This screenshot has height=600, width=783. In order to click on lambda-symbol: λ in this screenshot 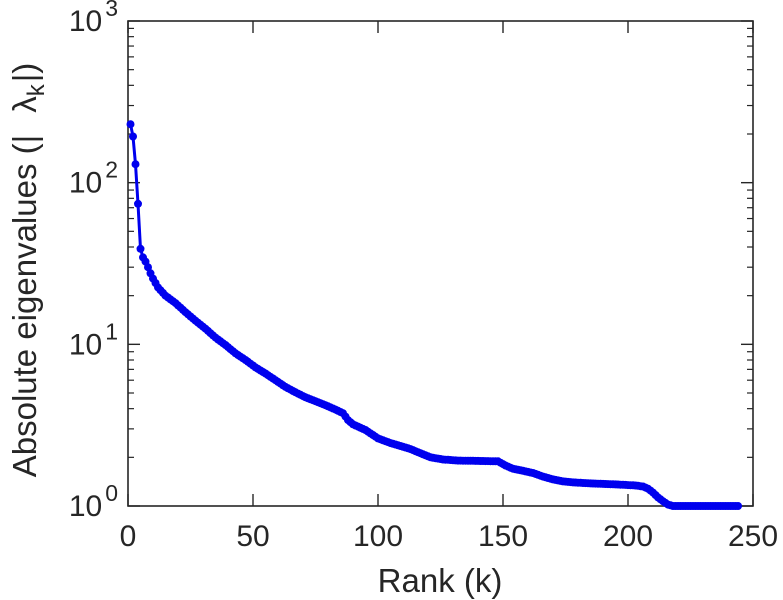, I will do `click(24, 104)`.